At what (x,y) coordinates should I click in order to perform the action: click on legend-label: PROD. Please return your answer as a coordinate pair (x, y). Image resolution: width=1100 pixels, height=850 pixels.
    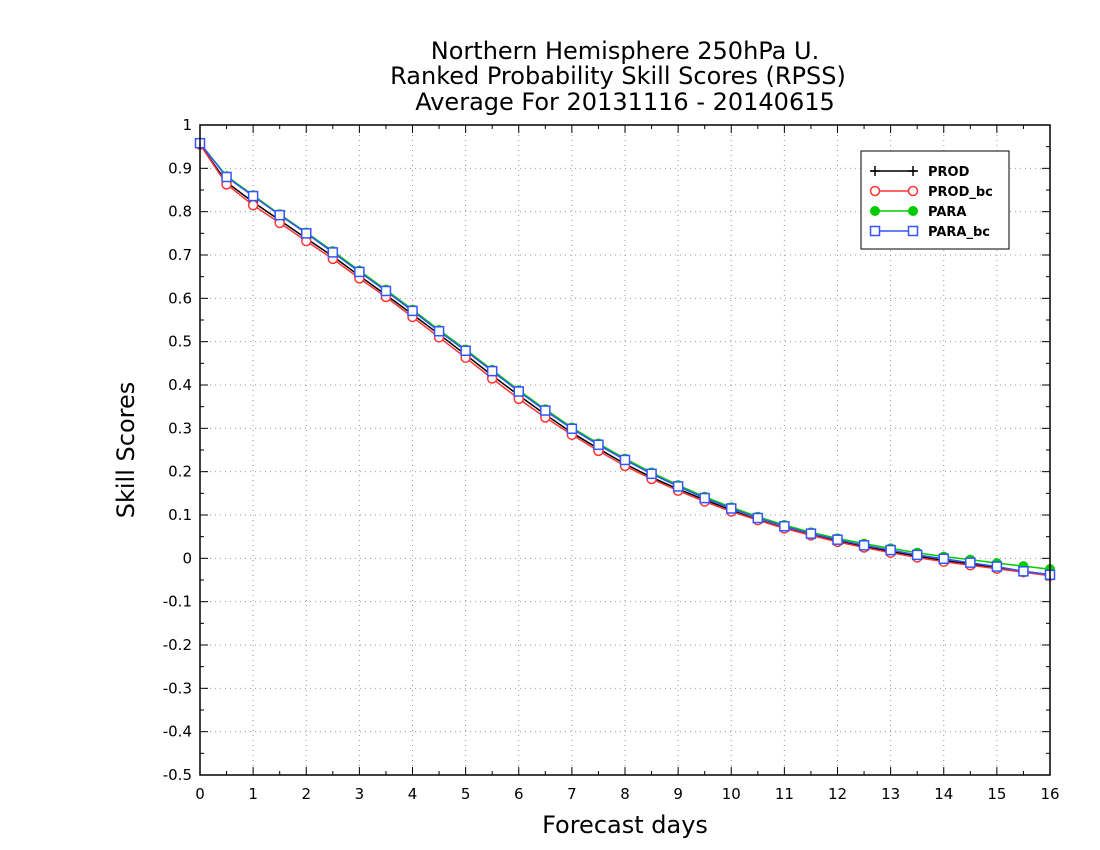
    Looking at the image, I should click on (949, 172).